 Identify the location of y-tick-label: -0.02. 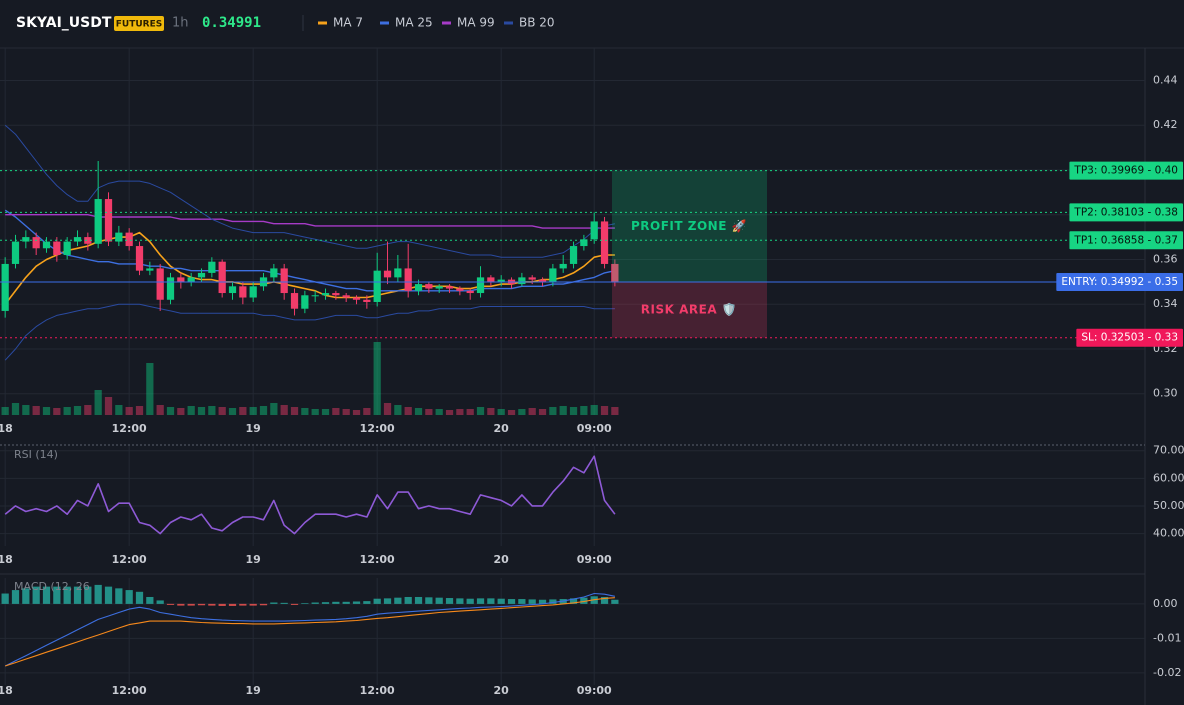
(1167, 672).